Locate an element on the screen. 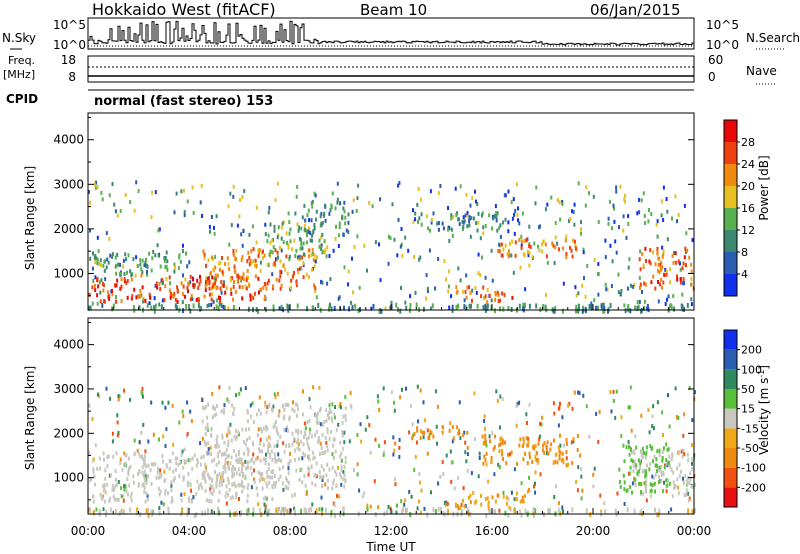 The width and height of the screenshot is (800, 554). colorbar-swatch is located at coordinates (730, 153).